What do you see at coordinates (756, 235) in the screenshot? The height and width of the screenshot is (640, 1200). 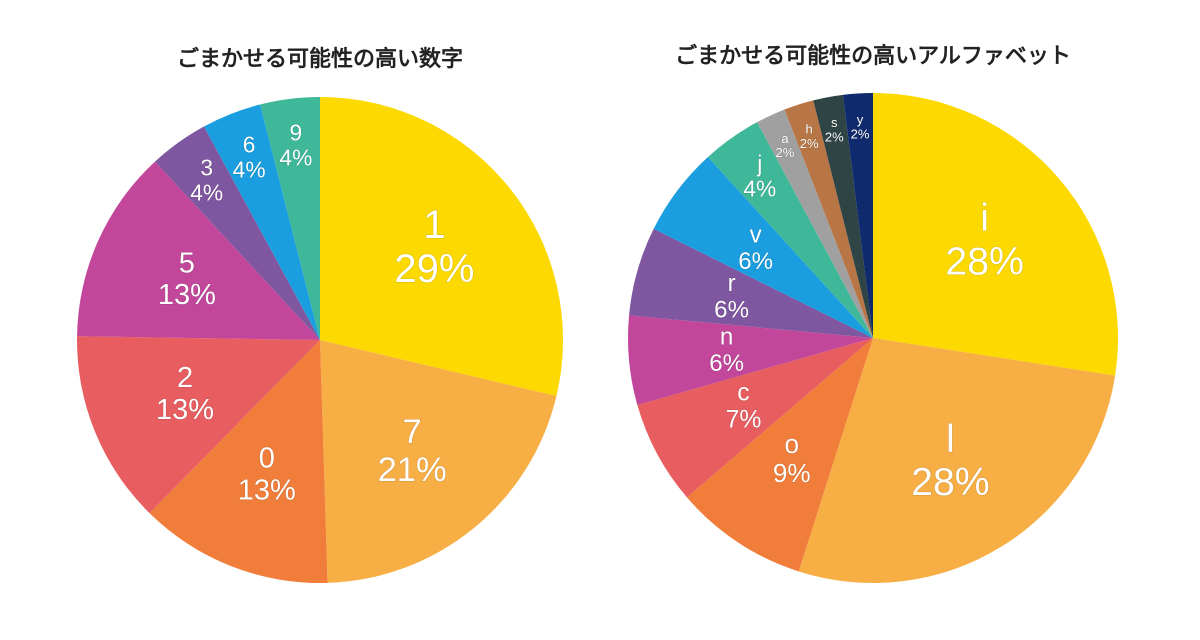 I see `slice-category: v` at bounding box center [756, 235].